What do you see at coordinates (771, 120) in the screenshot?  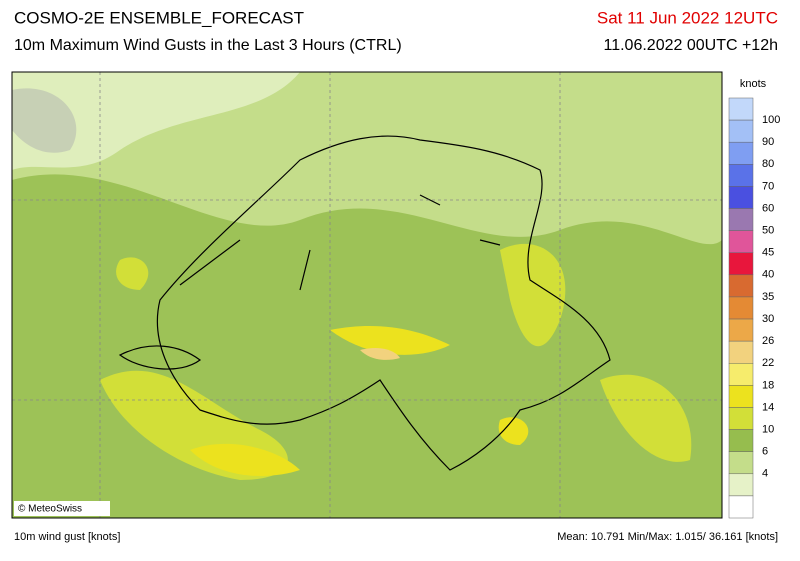 I see `legend-label: 100` at bounding box center [771, 120].